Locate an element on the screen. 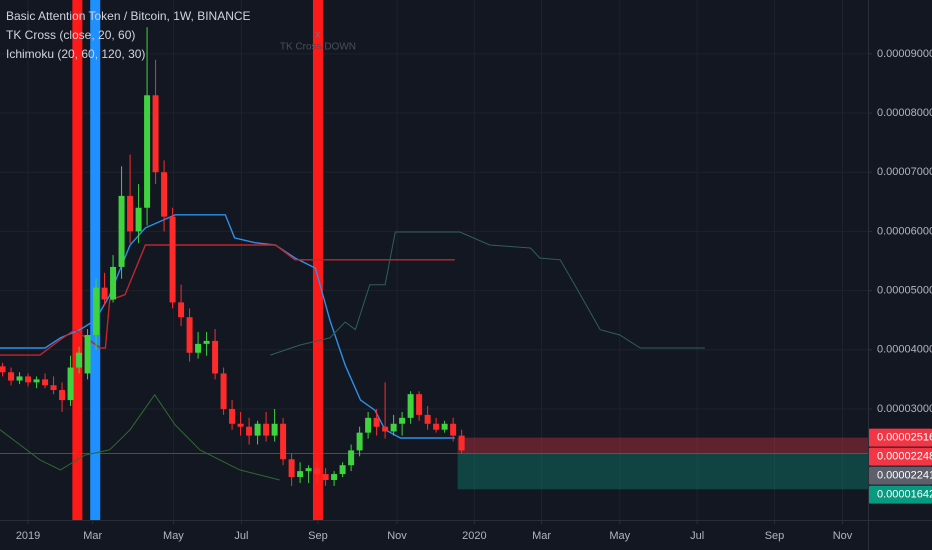  price-label: 0.00001642 is located at coordinates (904, 495).